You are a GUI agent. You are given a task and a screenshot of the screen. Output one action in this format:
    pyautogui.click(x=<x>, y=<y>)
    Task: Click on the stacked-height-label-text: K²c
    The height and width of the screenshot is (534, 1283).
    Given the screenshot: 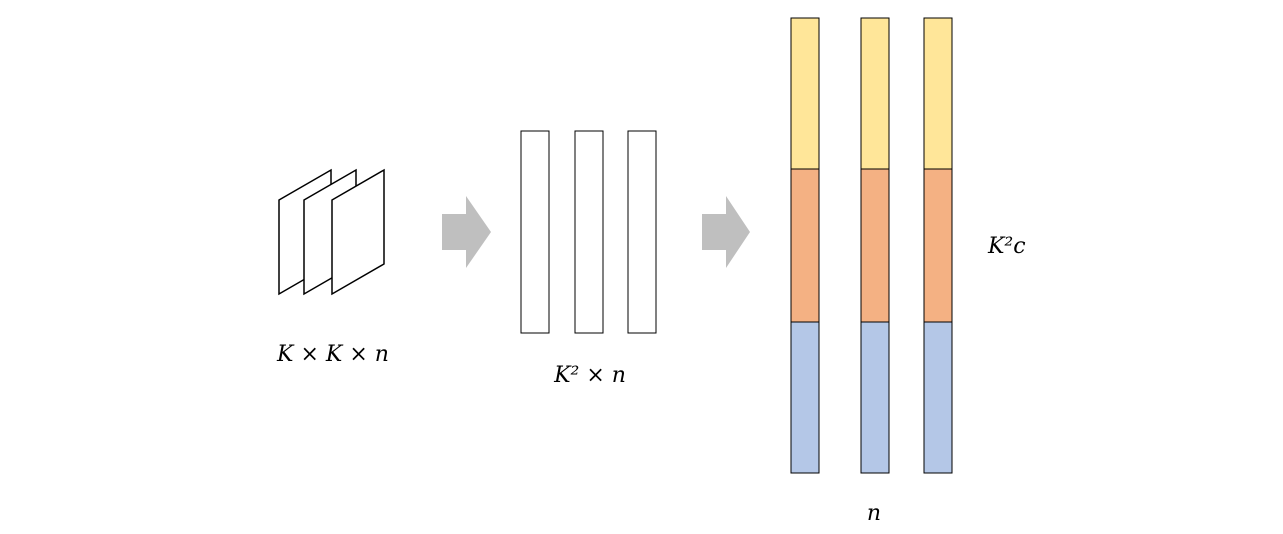 What is the action you would take?
    pyautogui.click(x=1006, y=246)
    